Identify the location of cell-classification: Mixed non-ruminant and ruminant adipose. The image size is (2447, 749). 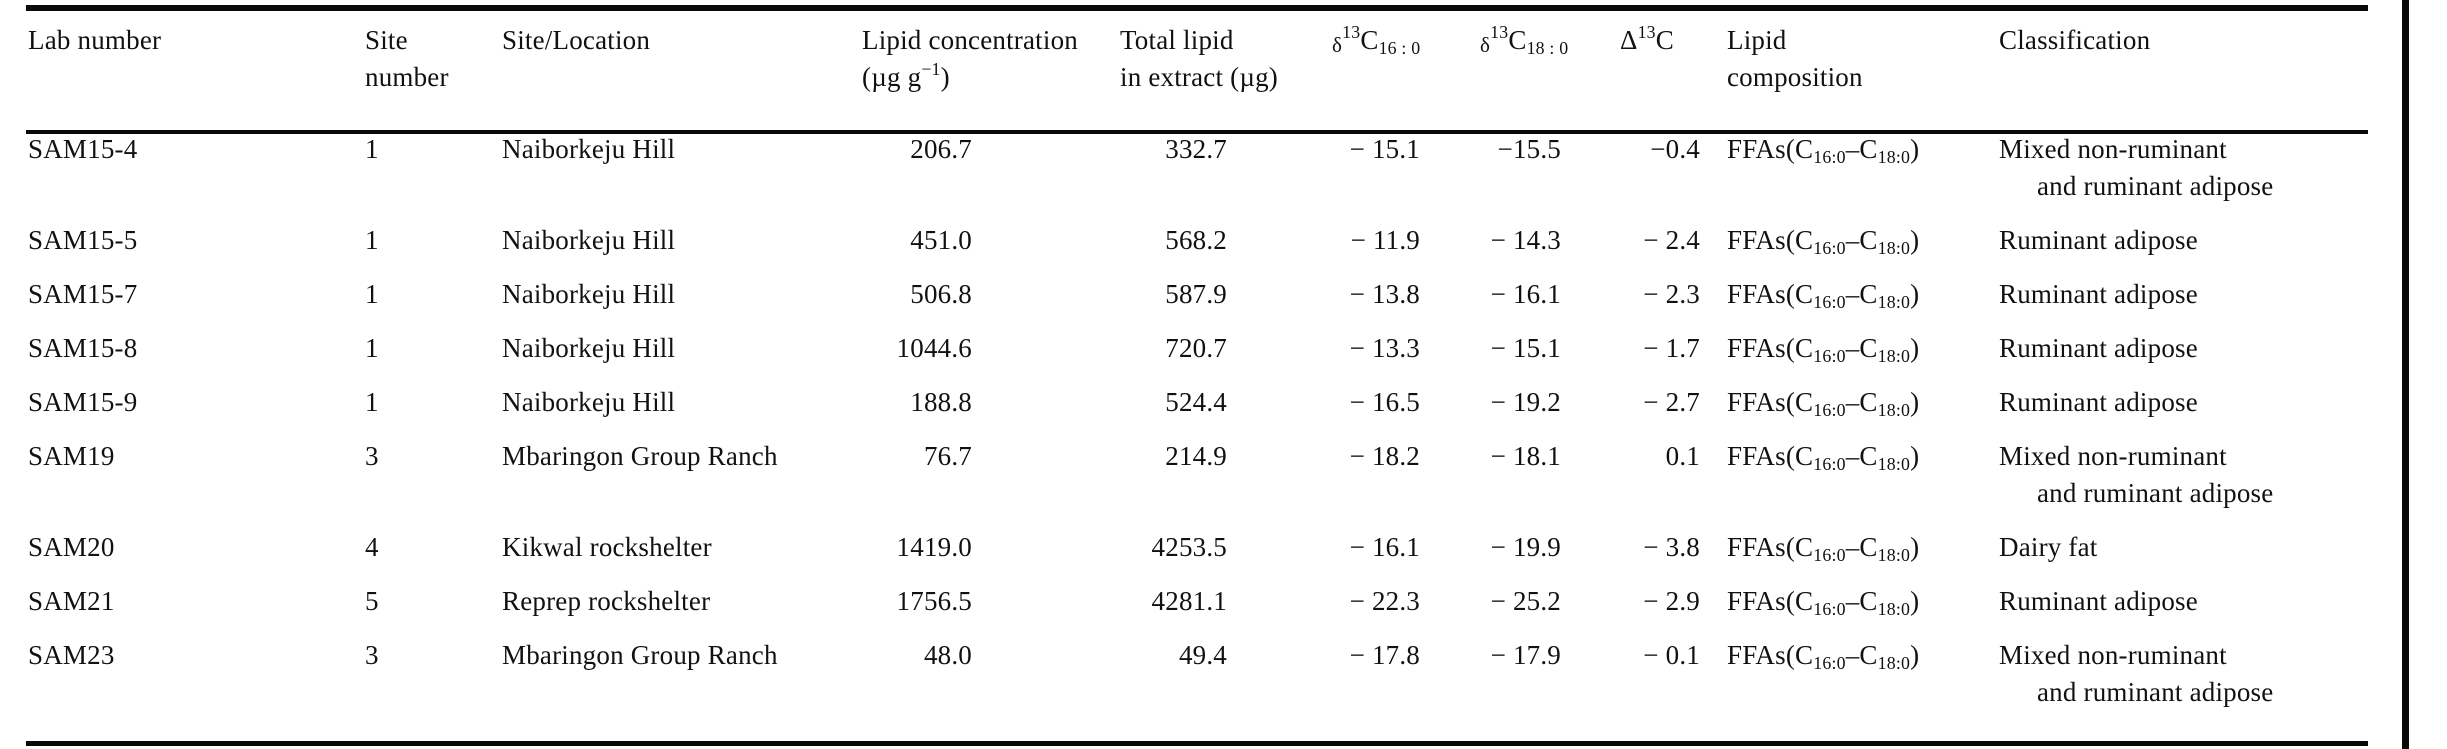
(2182, 483).